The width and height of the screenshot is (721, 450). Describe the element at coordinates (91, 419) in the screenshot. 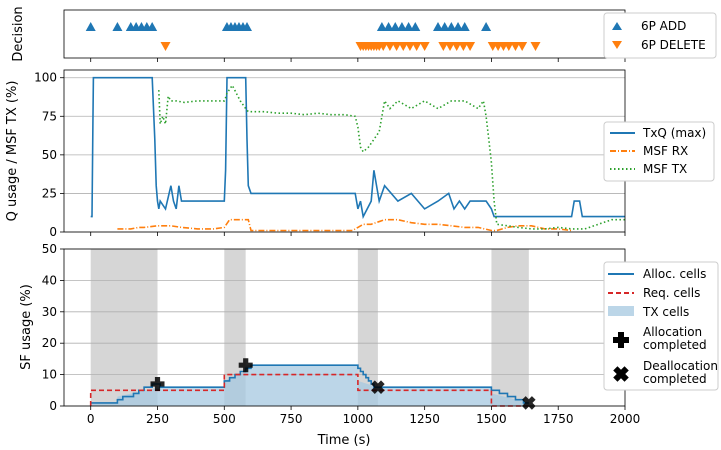

I see `sf-xtick-label-0: 0` at that location.